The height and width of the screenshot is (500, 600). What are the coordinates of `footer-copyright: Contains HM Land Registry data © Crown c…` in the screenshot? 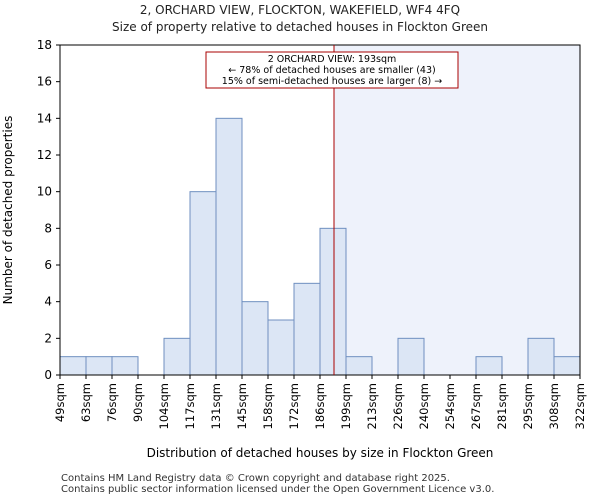 It's located at (255, 478).